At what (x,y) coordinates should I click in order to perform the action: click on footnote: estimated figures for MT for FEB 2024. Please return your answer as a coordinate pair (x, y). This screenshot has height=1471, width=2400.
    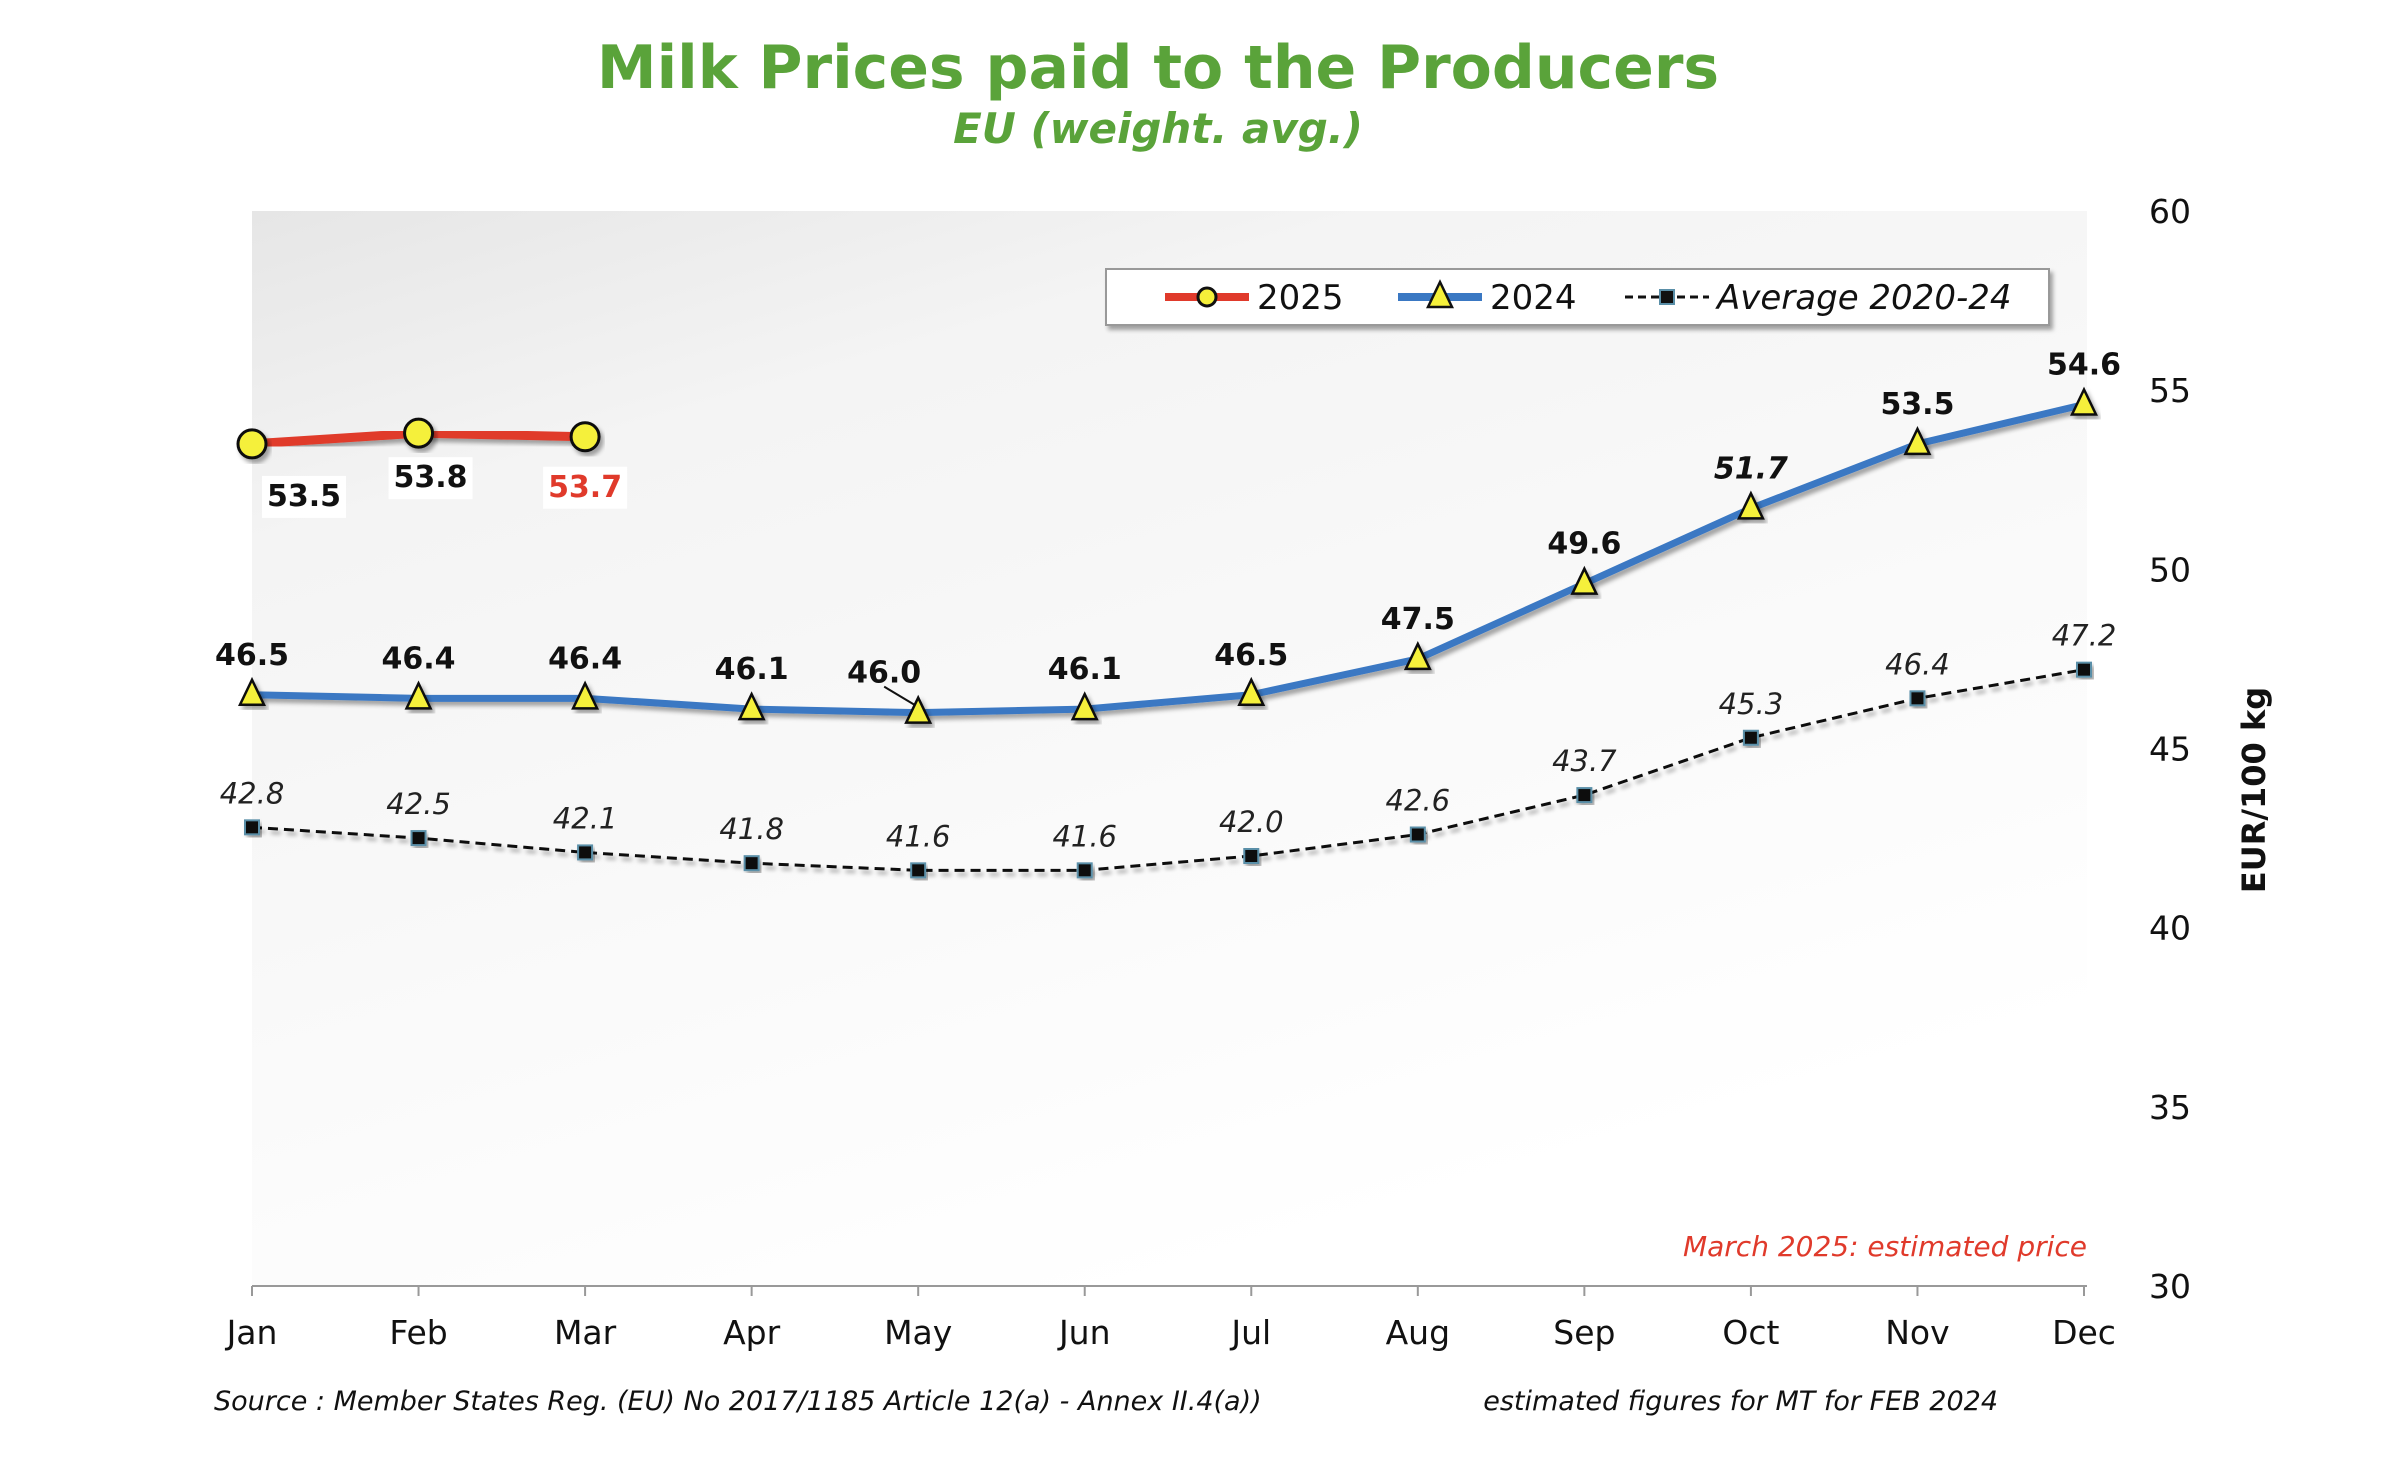
    Looking at the image, I should click on (1740, 1401).